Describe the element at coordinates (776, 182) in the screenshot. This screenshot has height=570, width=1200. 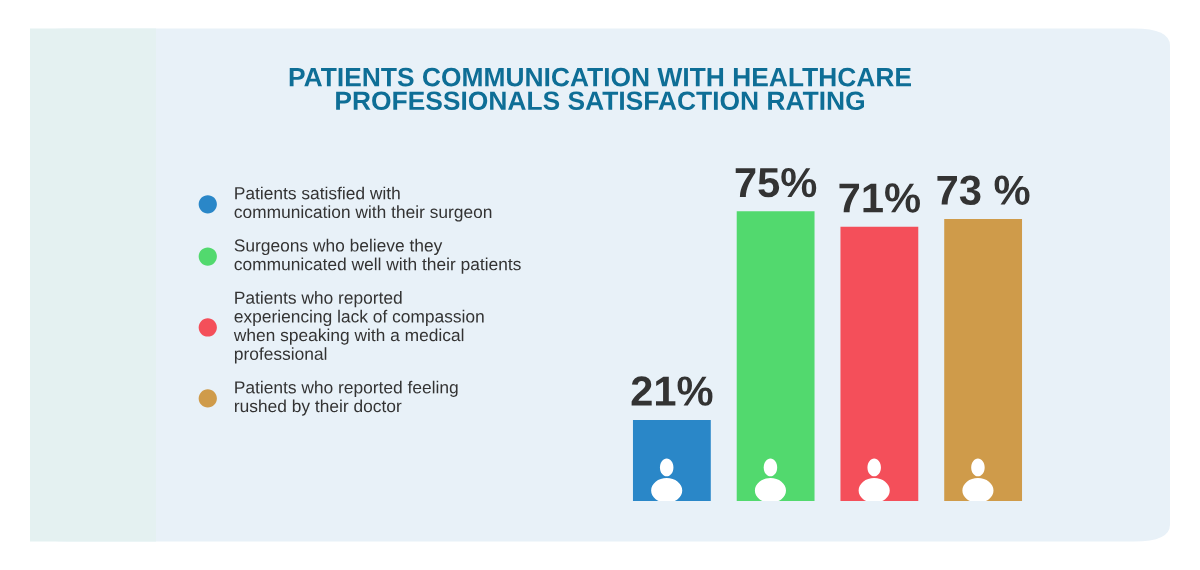
I see `data-label: 75%` at that location.